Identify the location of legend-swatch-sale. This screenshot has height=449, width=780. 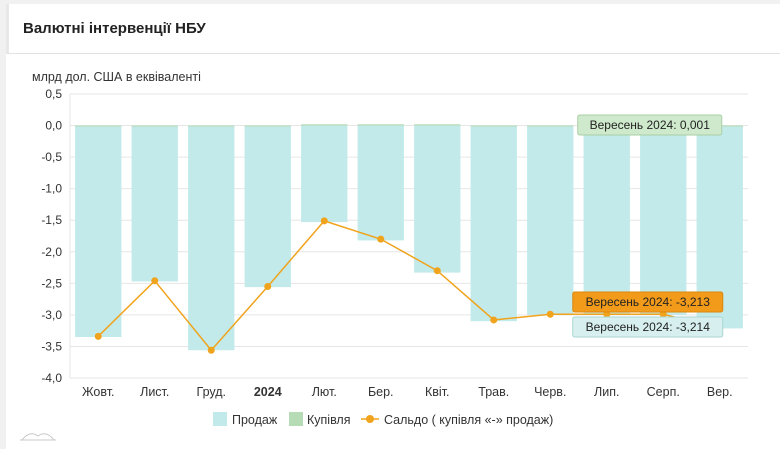
(220, 419).